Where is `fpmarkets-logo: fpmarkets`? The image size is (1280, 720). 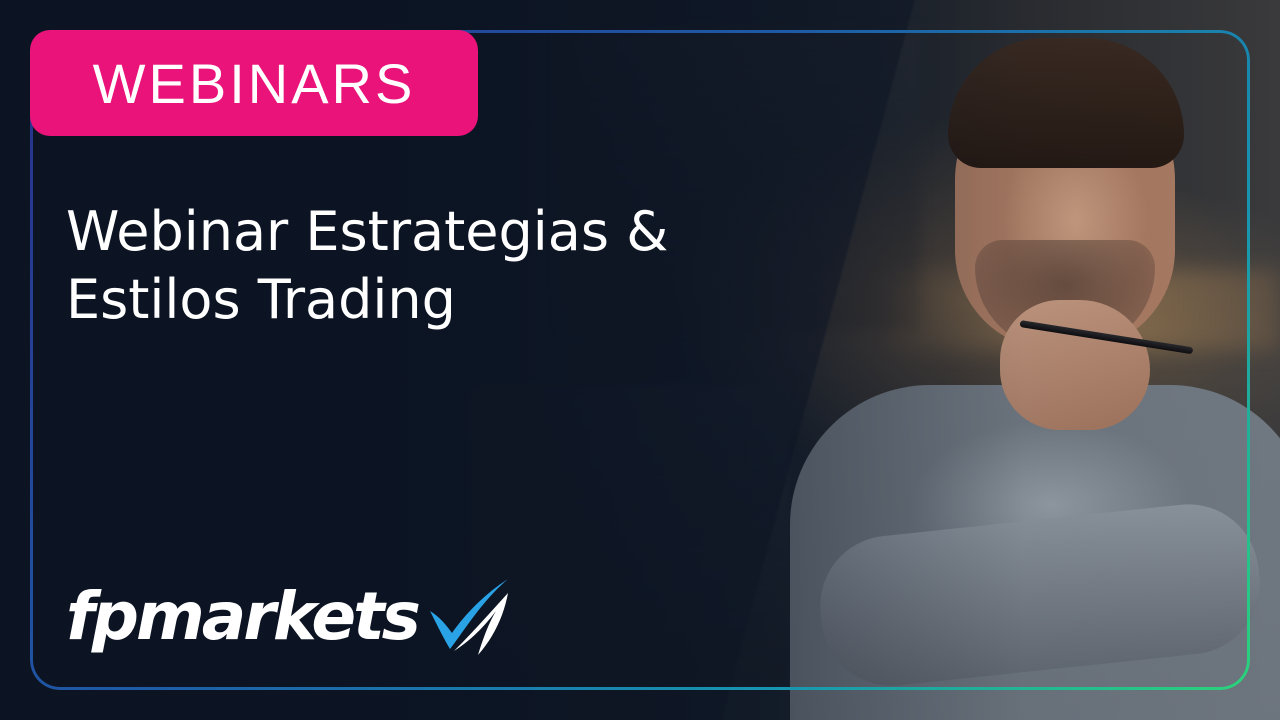 fpmarkets-logo: fpmarkets is located at coordinates (290, 616).